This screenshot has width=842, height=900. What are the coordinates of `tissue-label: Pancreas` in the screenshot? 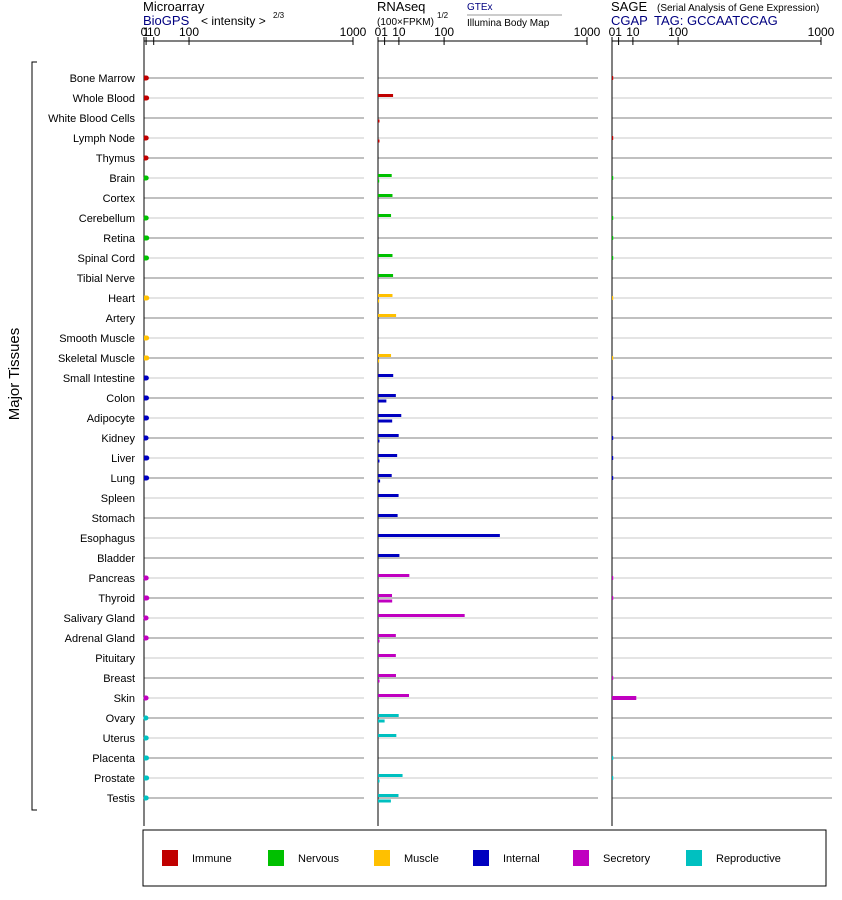 It's located at (112, 579).